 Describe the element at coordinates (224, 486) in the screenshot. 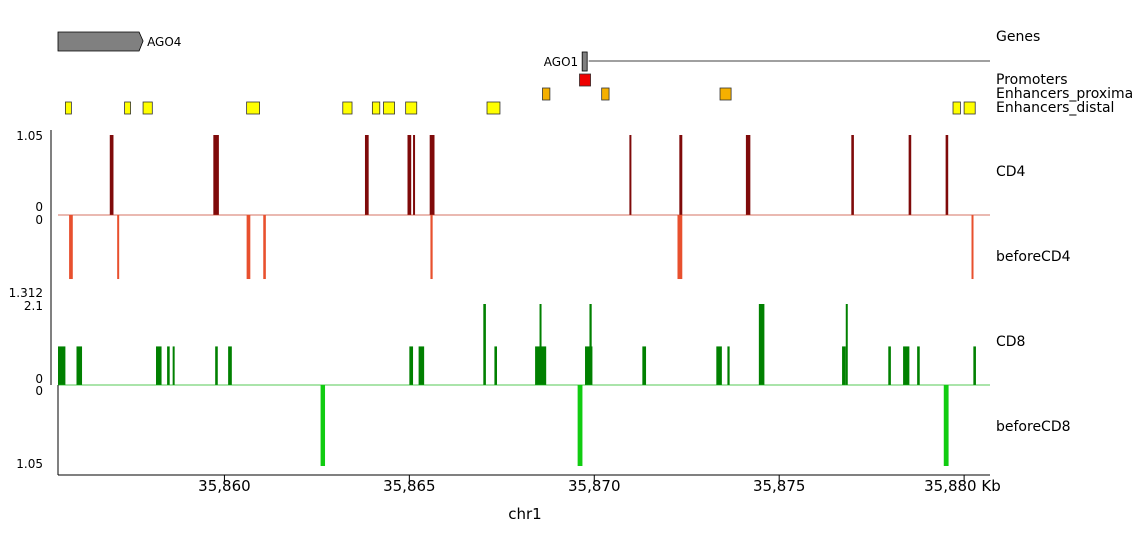

I see `x-axis-tick-label: 35,860` at that location.